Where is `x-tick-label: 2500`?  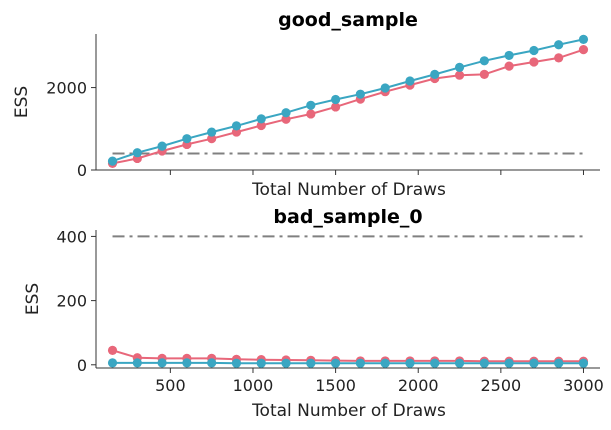
x-tick-label: 2500 is located at coordinates (500, 385).